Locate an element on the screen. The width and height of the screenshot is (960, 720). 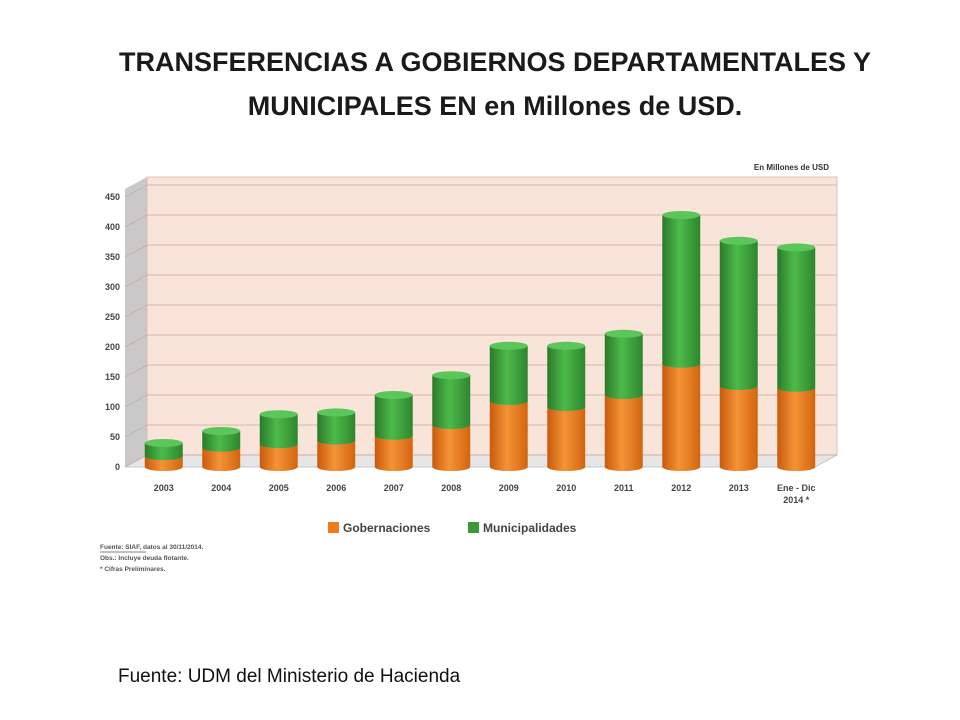
x-tick-line: 2008 is located at coordinates (451, 488).